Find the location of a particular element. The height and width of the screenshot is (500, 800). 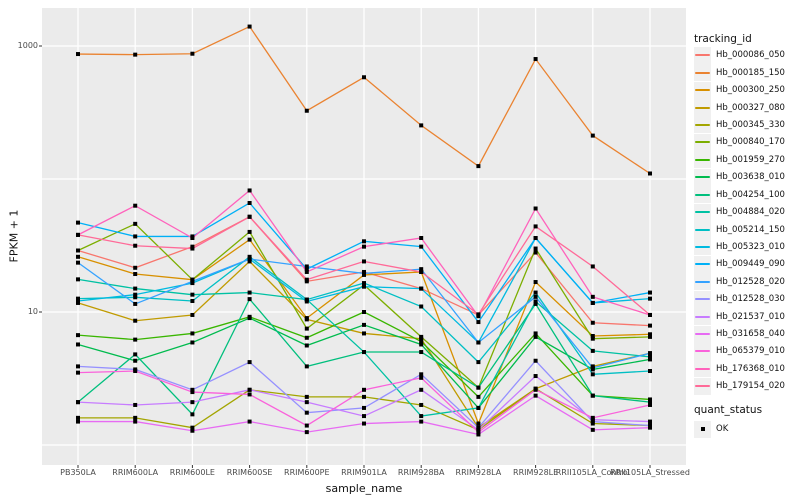

legend-entry-label: Hb_003638_010 is located at coordinates (750, 177).